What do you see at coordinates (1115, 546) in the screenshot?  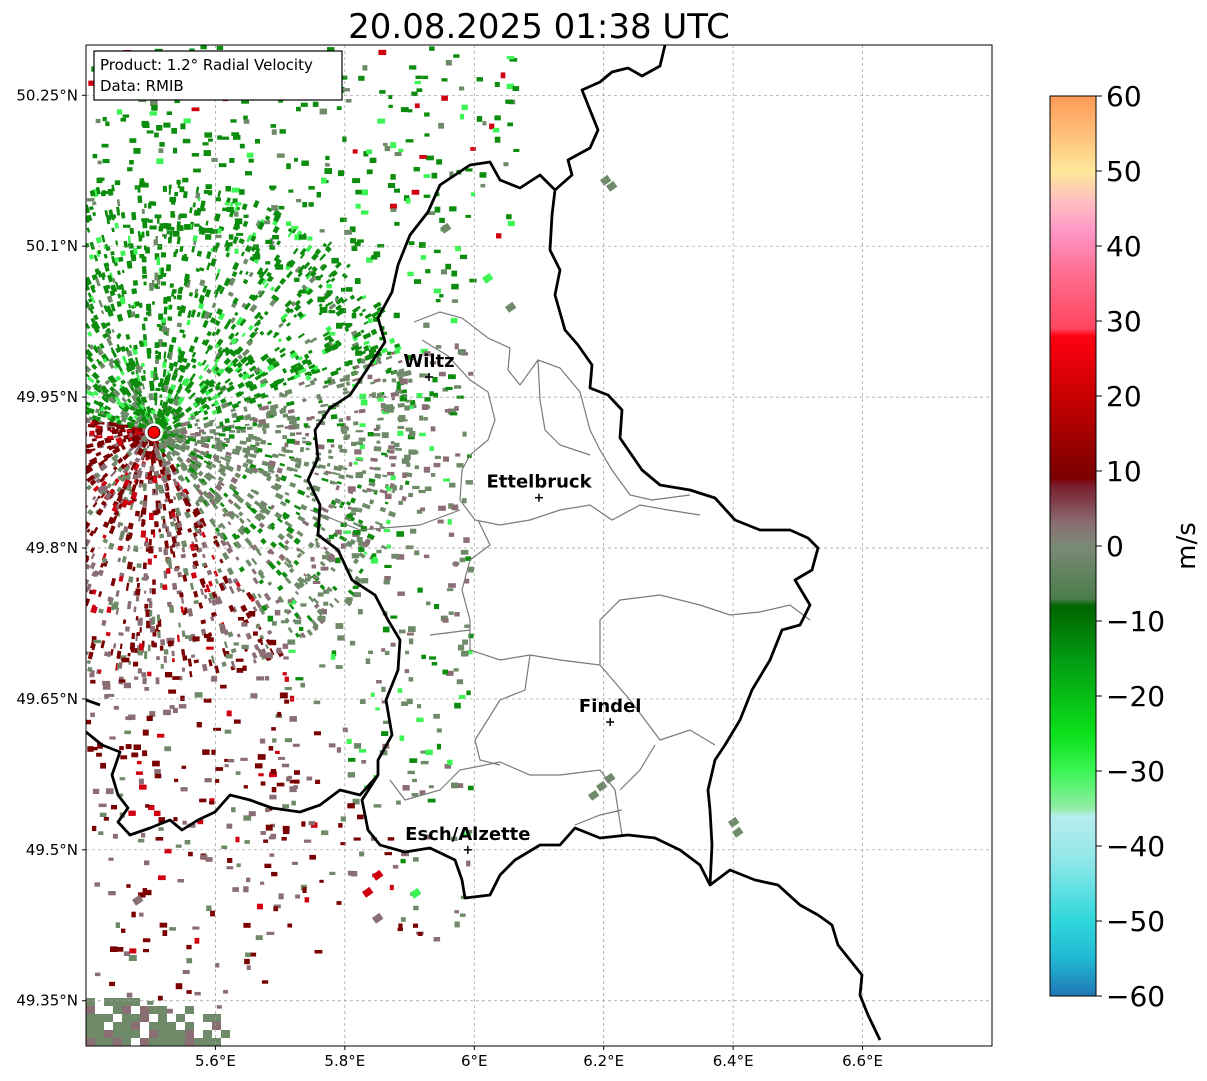 I see `colorbar-tick-label: 0` at bounding box center [1115, 546].